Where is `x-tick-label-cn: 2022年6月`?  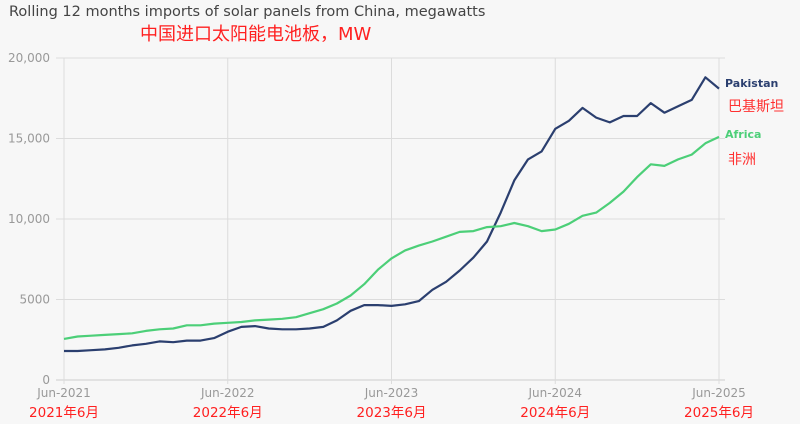 x-tick-label-cn: 2022年6月 is located at coordinates (228, 413).